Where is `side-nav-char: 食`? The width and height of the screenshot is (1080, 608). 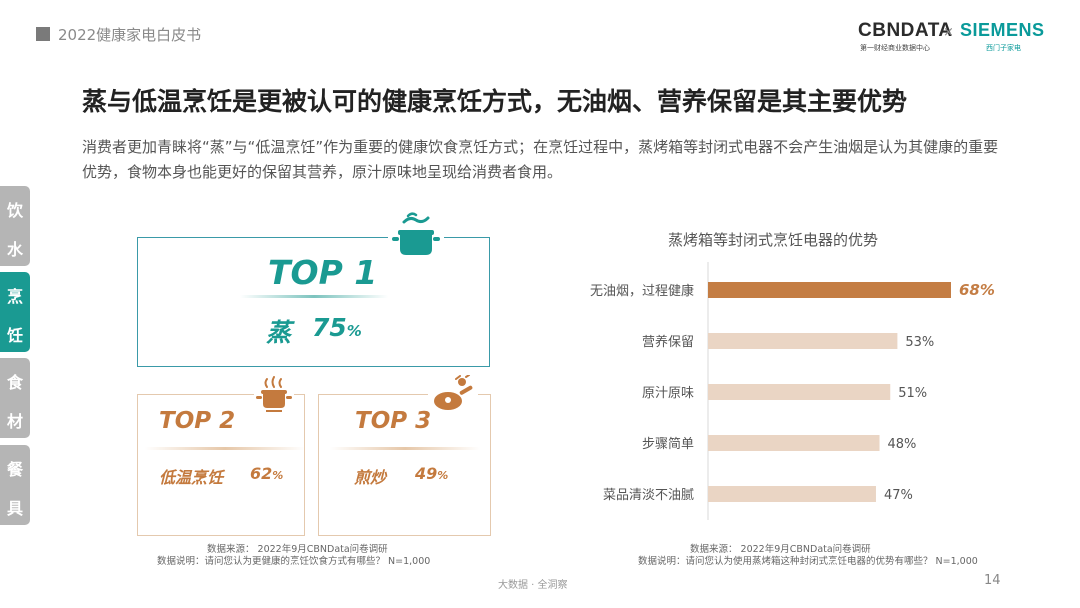
side-nav-char: 食 is located at coordinates (14, 382).